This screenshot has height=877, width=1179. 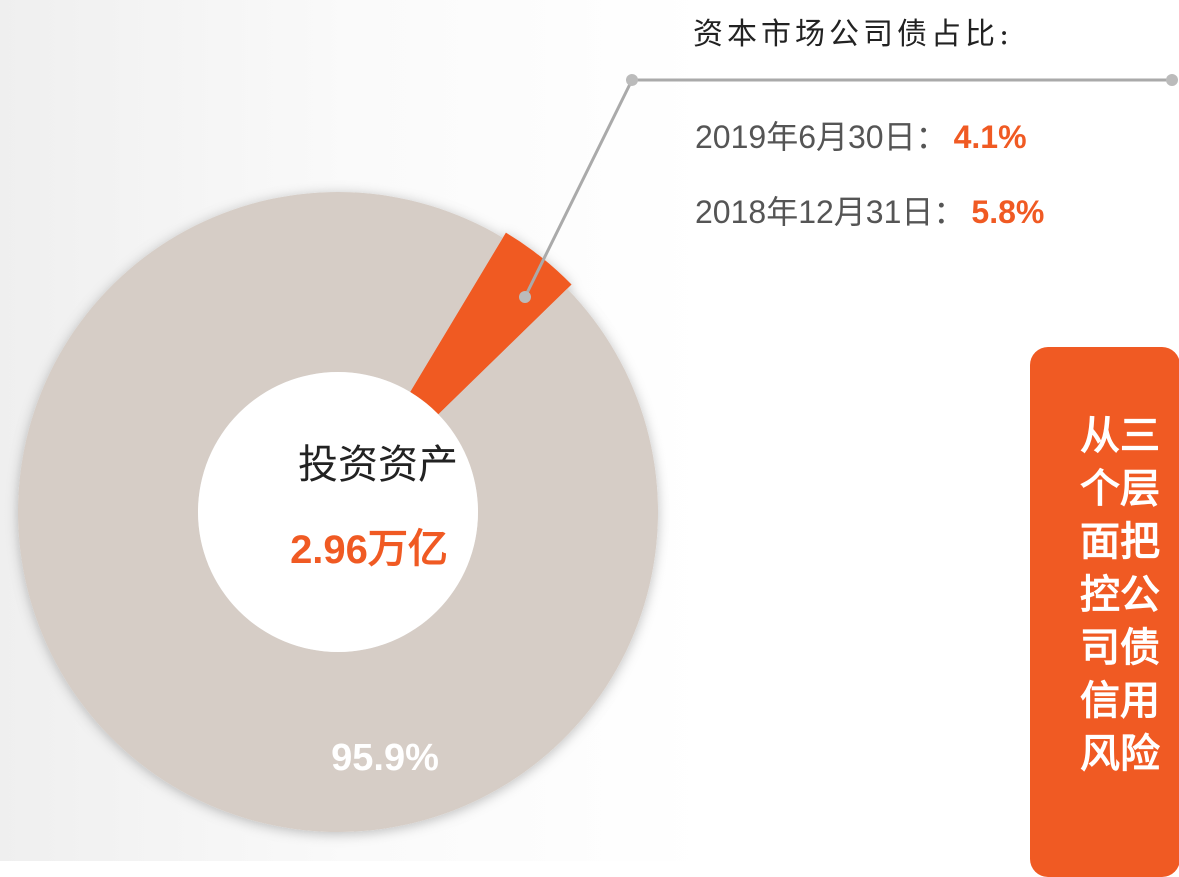 What do you see at coordinates (491, 323) in the screenshot?
I see `donut-segment` at bounding box center [491, 323].